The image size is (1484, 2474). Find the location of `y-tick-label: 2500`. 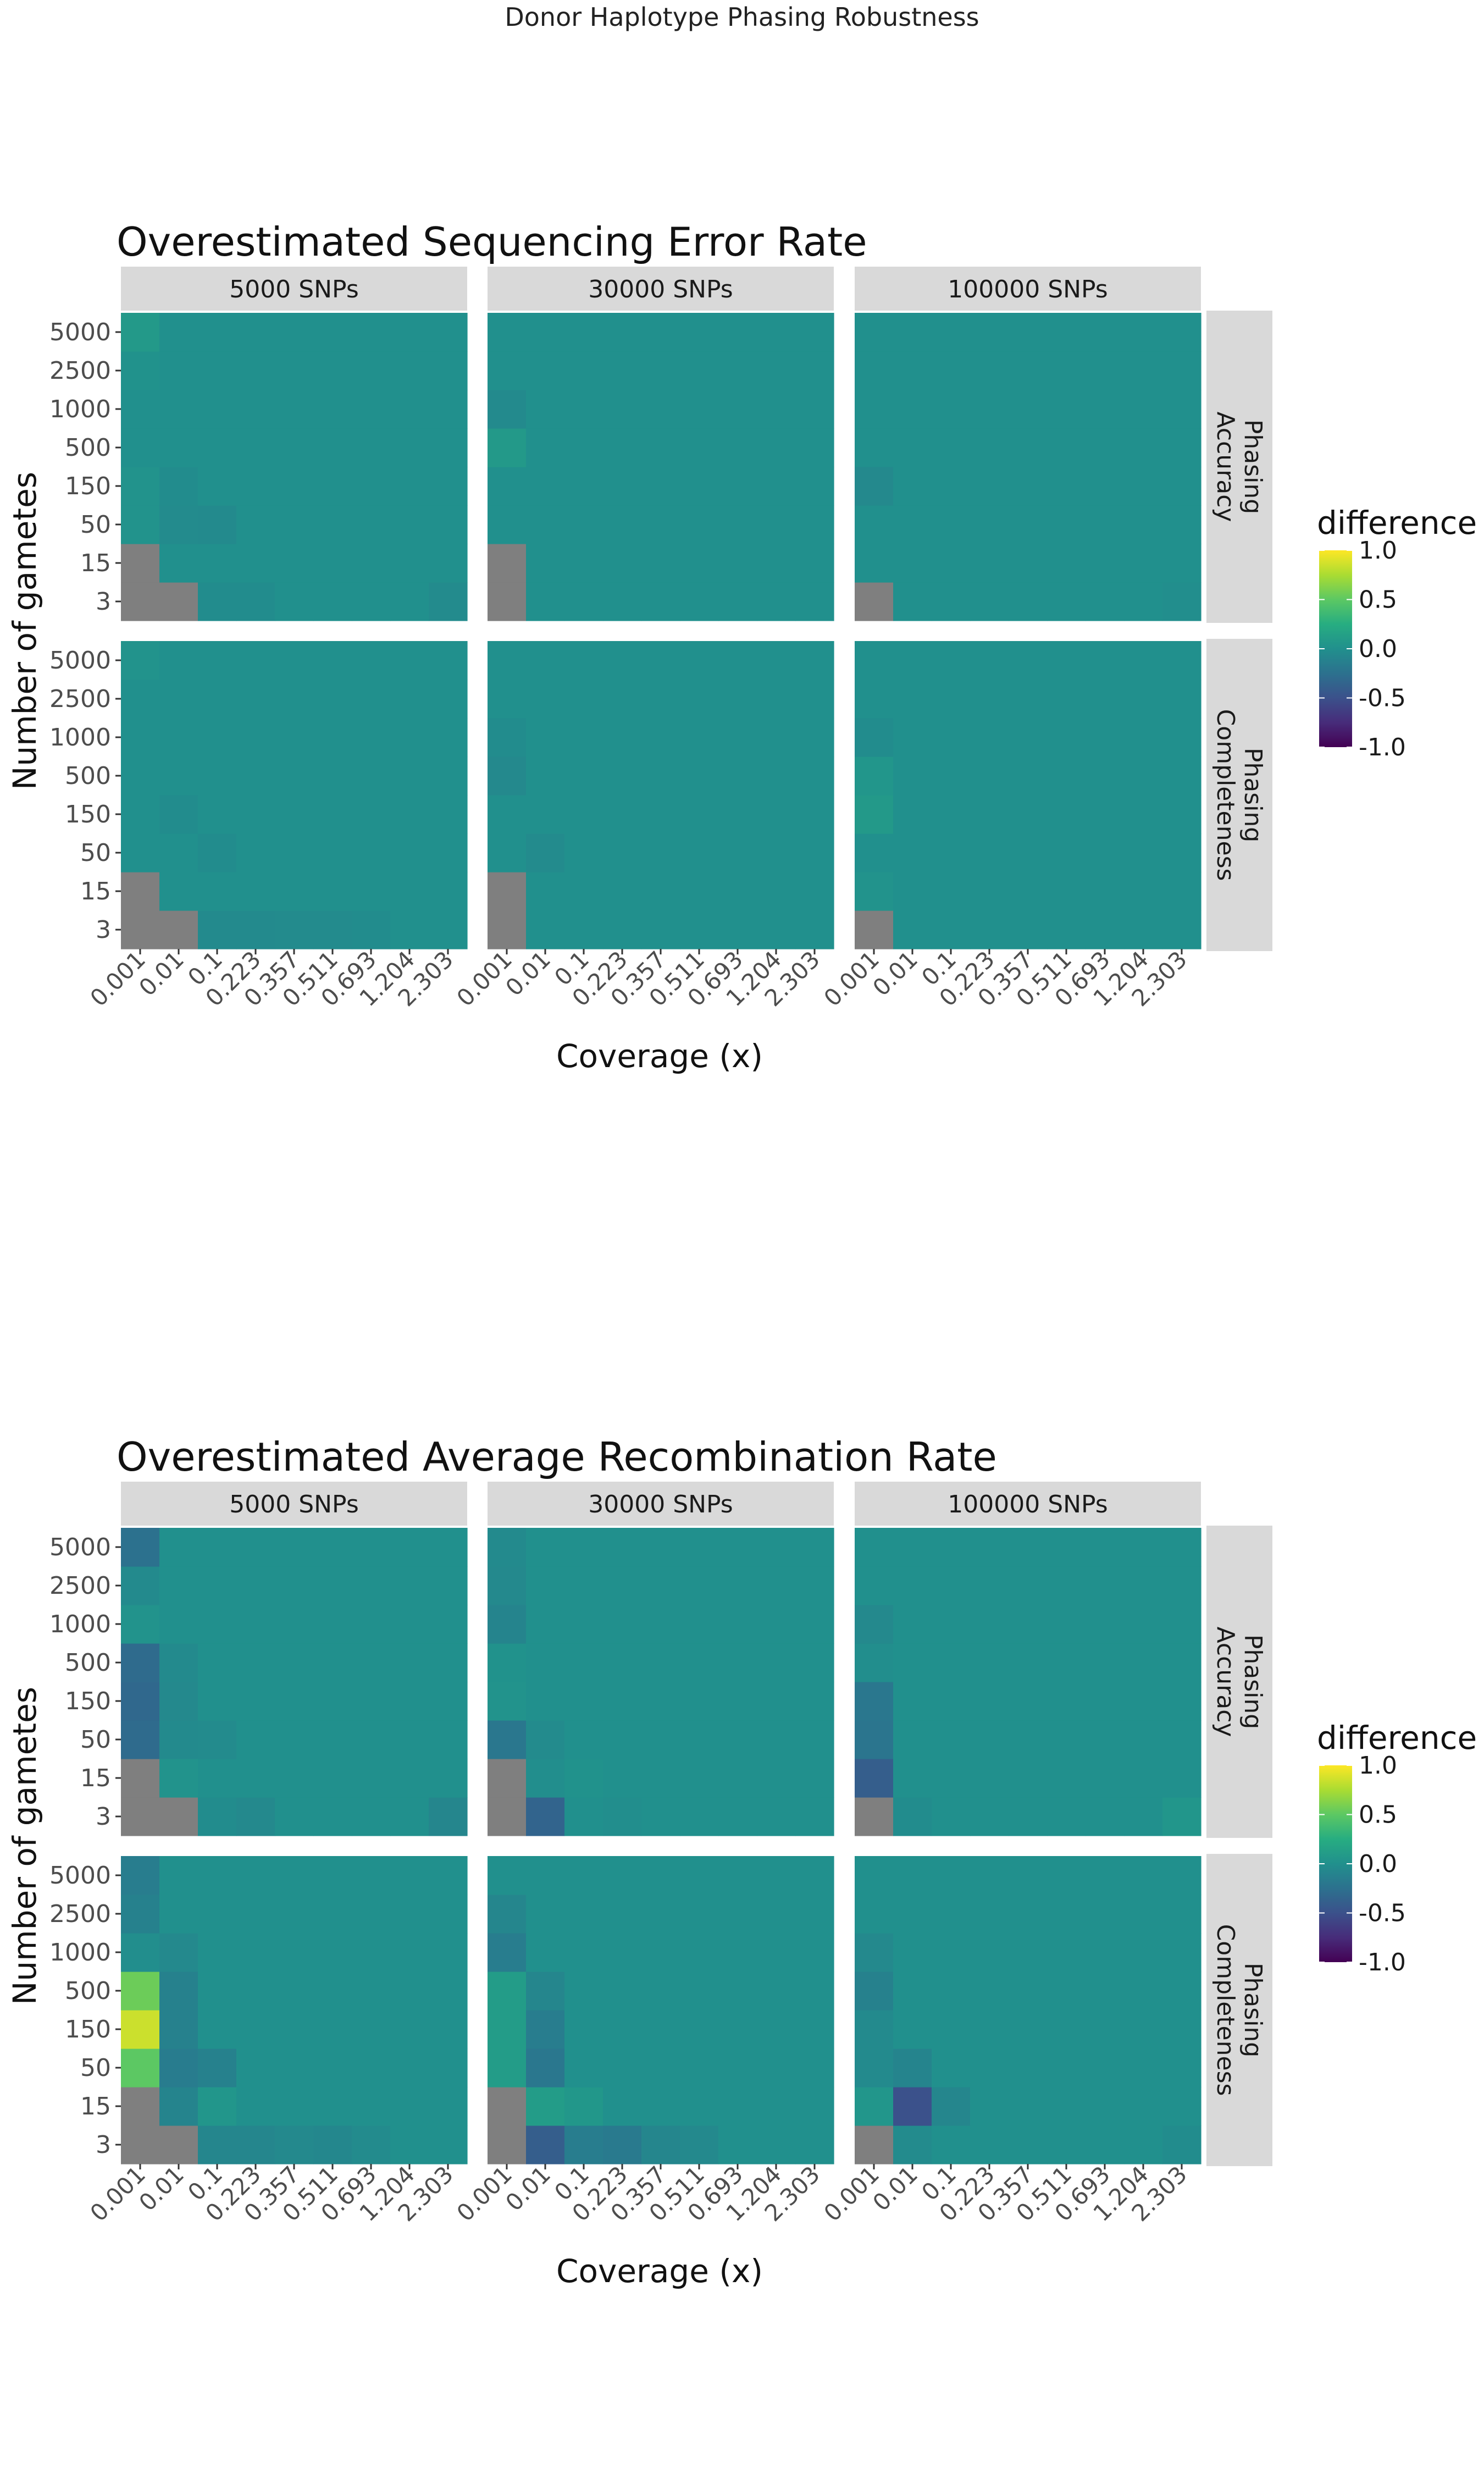

y-tick-label: 2500 is located at coordinates (80, 371).